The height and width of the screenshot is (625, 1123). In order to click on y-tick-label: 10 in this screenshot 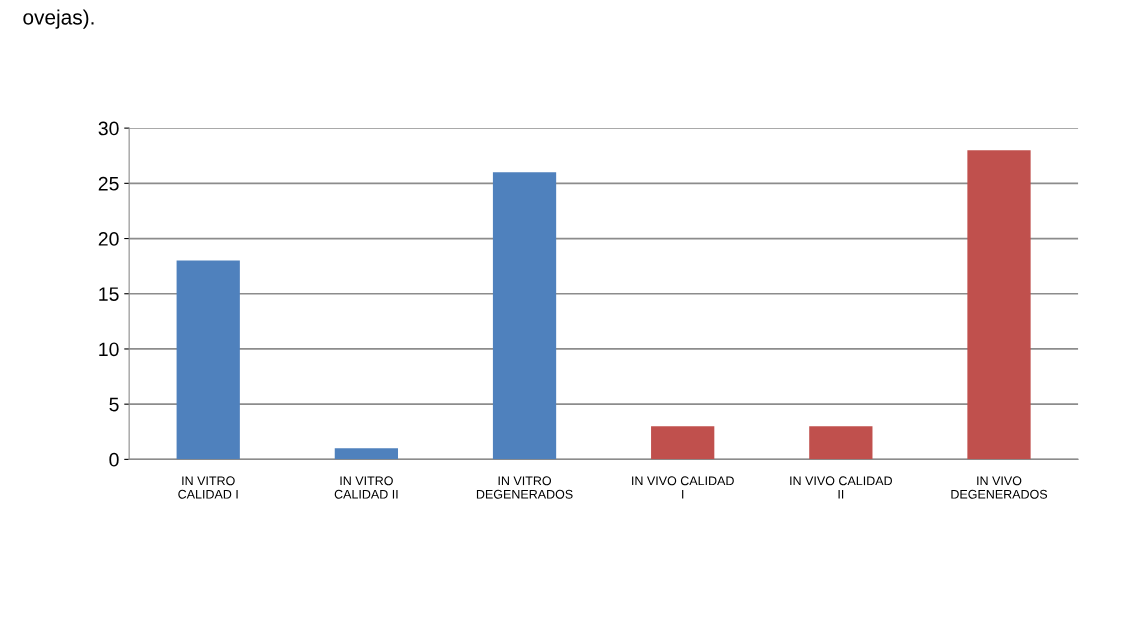, I will do `click(109, 349)`.